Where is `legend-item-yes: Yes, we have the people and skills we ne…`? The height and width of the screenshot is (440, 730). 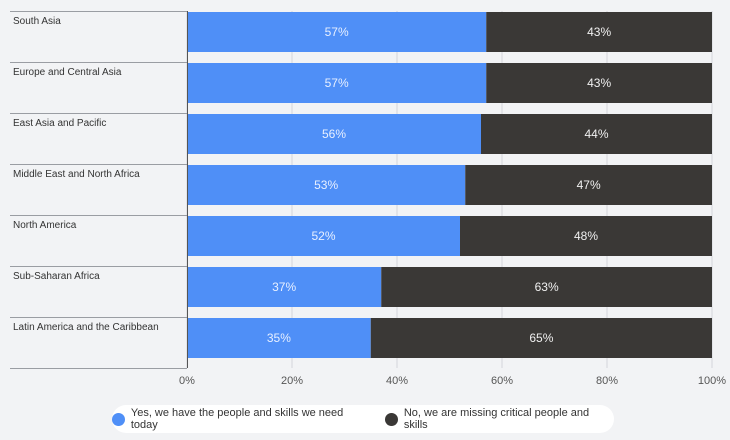 legend-item-yes: Yes, we have the people and skills we ne… is located at coordinates (241, 419).